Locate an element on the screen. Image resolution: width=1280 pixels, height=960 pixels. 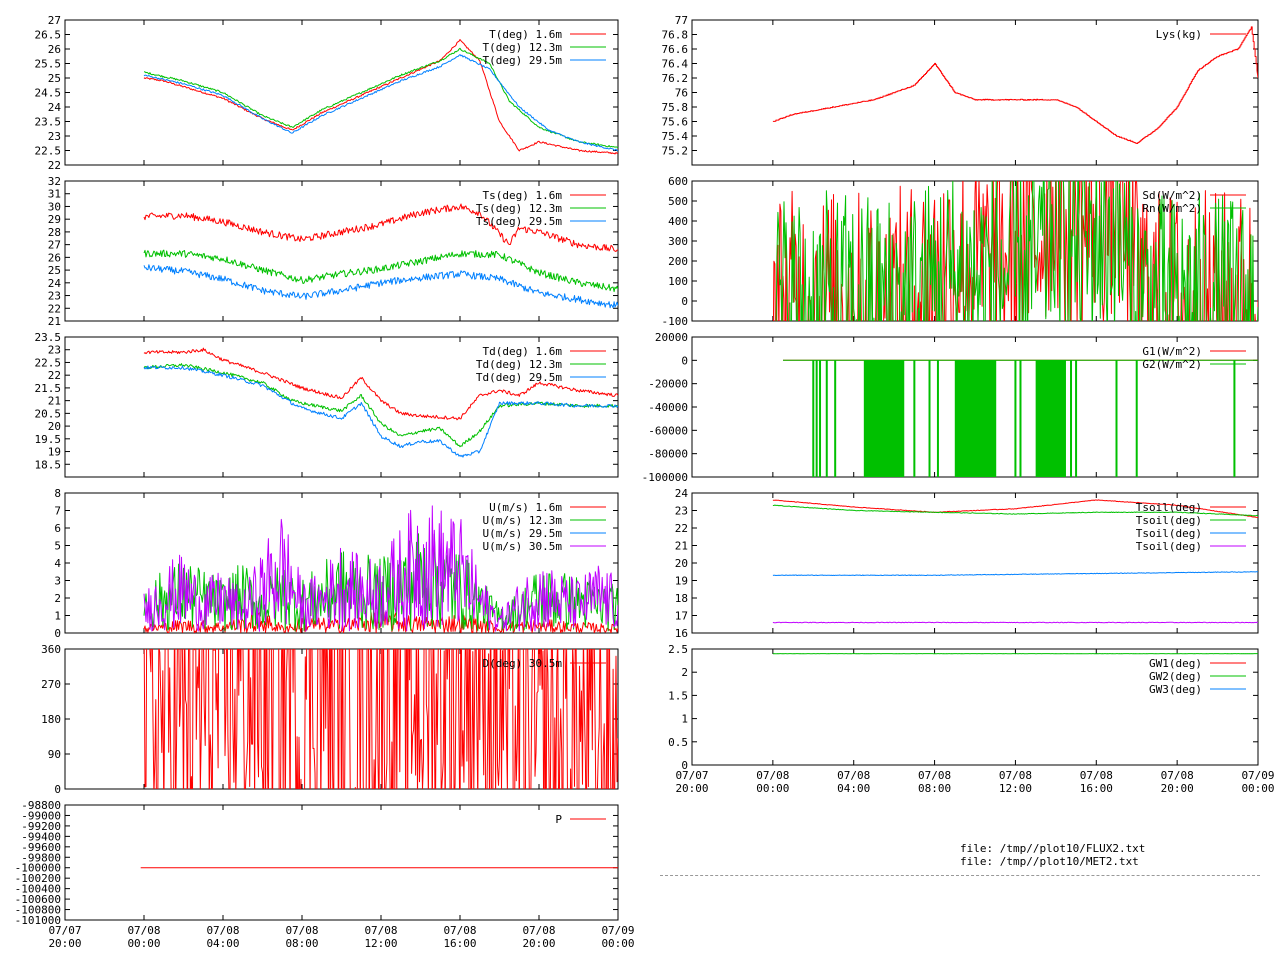
y-tick-label: 23.5 is located at coordinates (48, 337).